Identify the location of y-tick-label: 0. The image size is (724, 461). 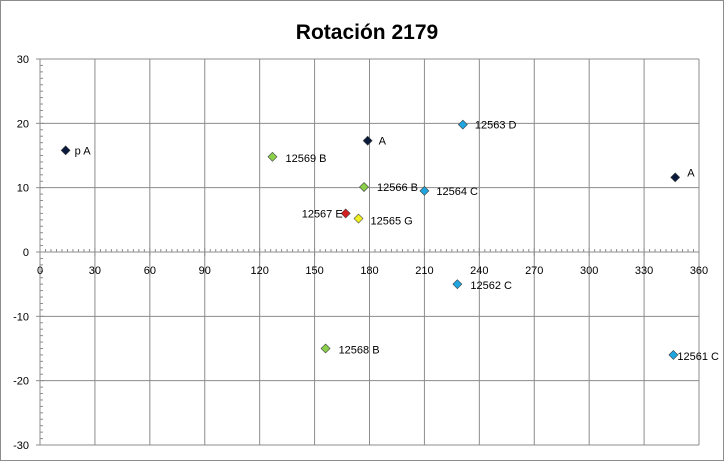
(26, 253).